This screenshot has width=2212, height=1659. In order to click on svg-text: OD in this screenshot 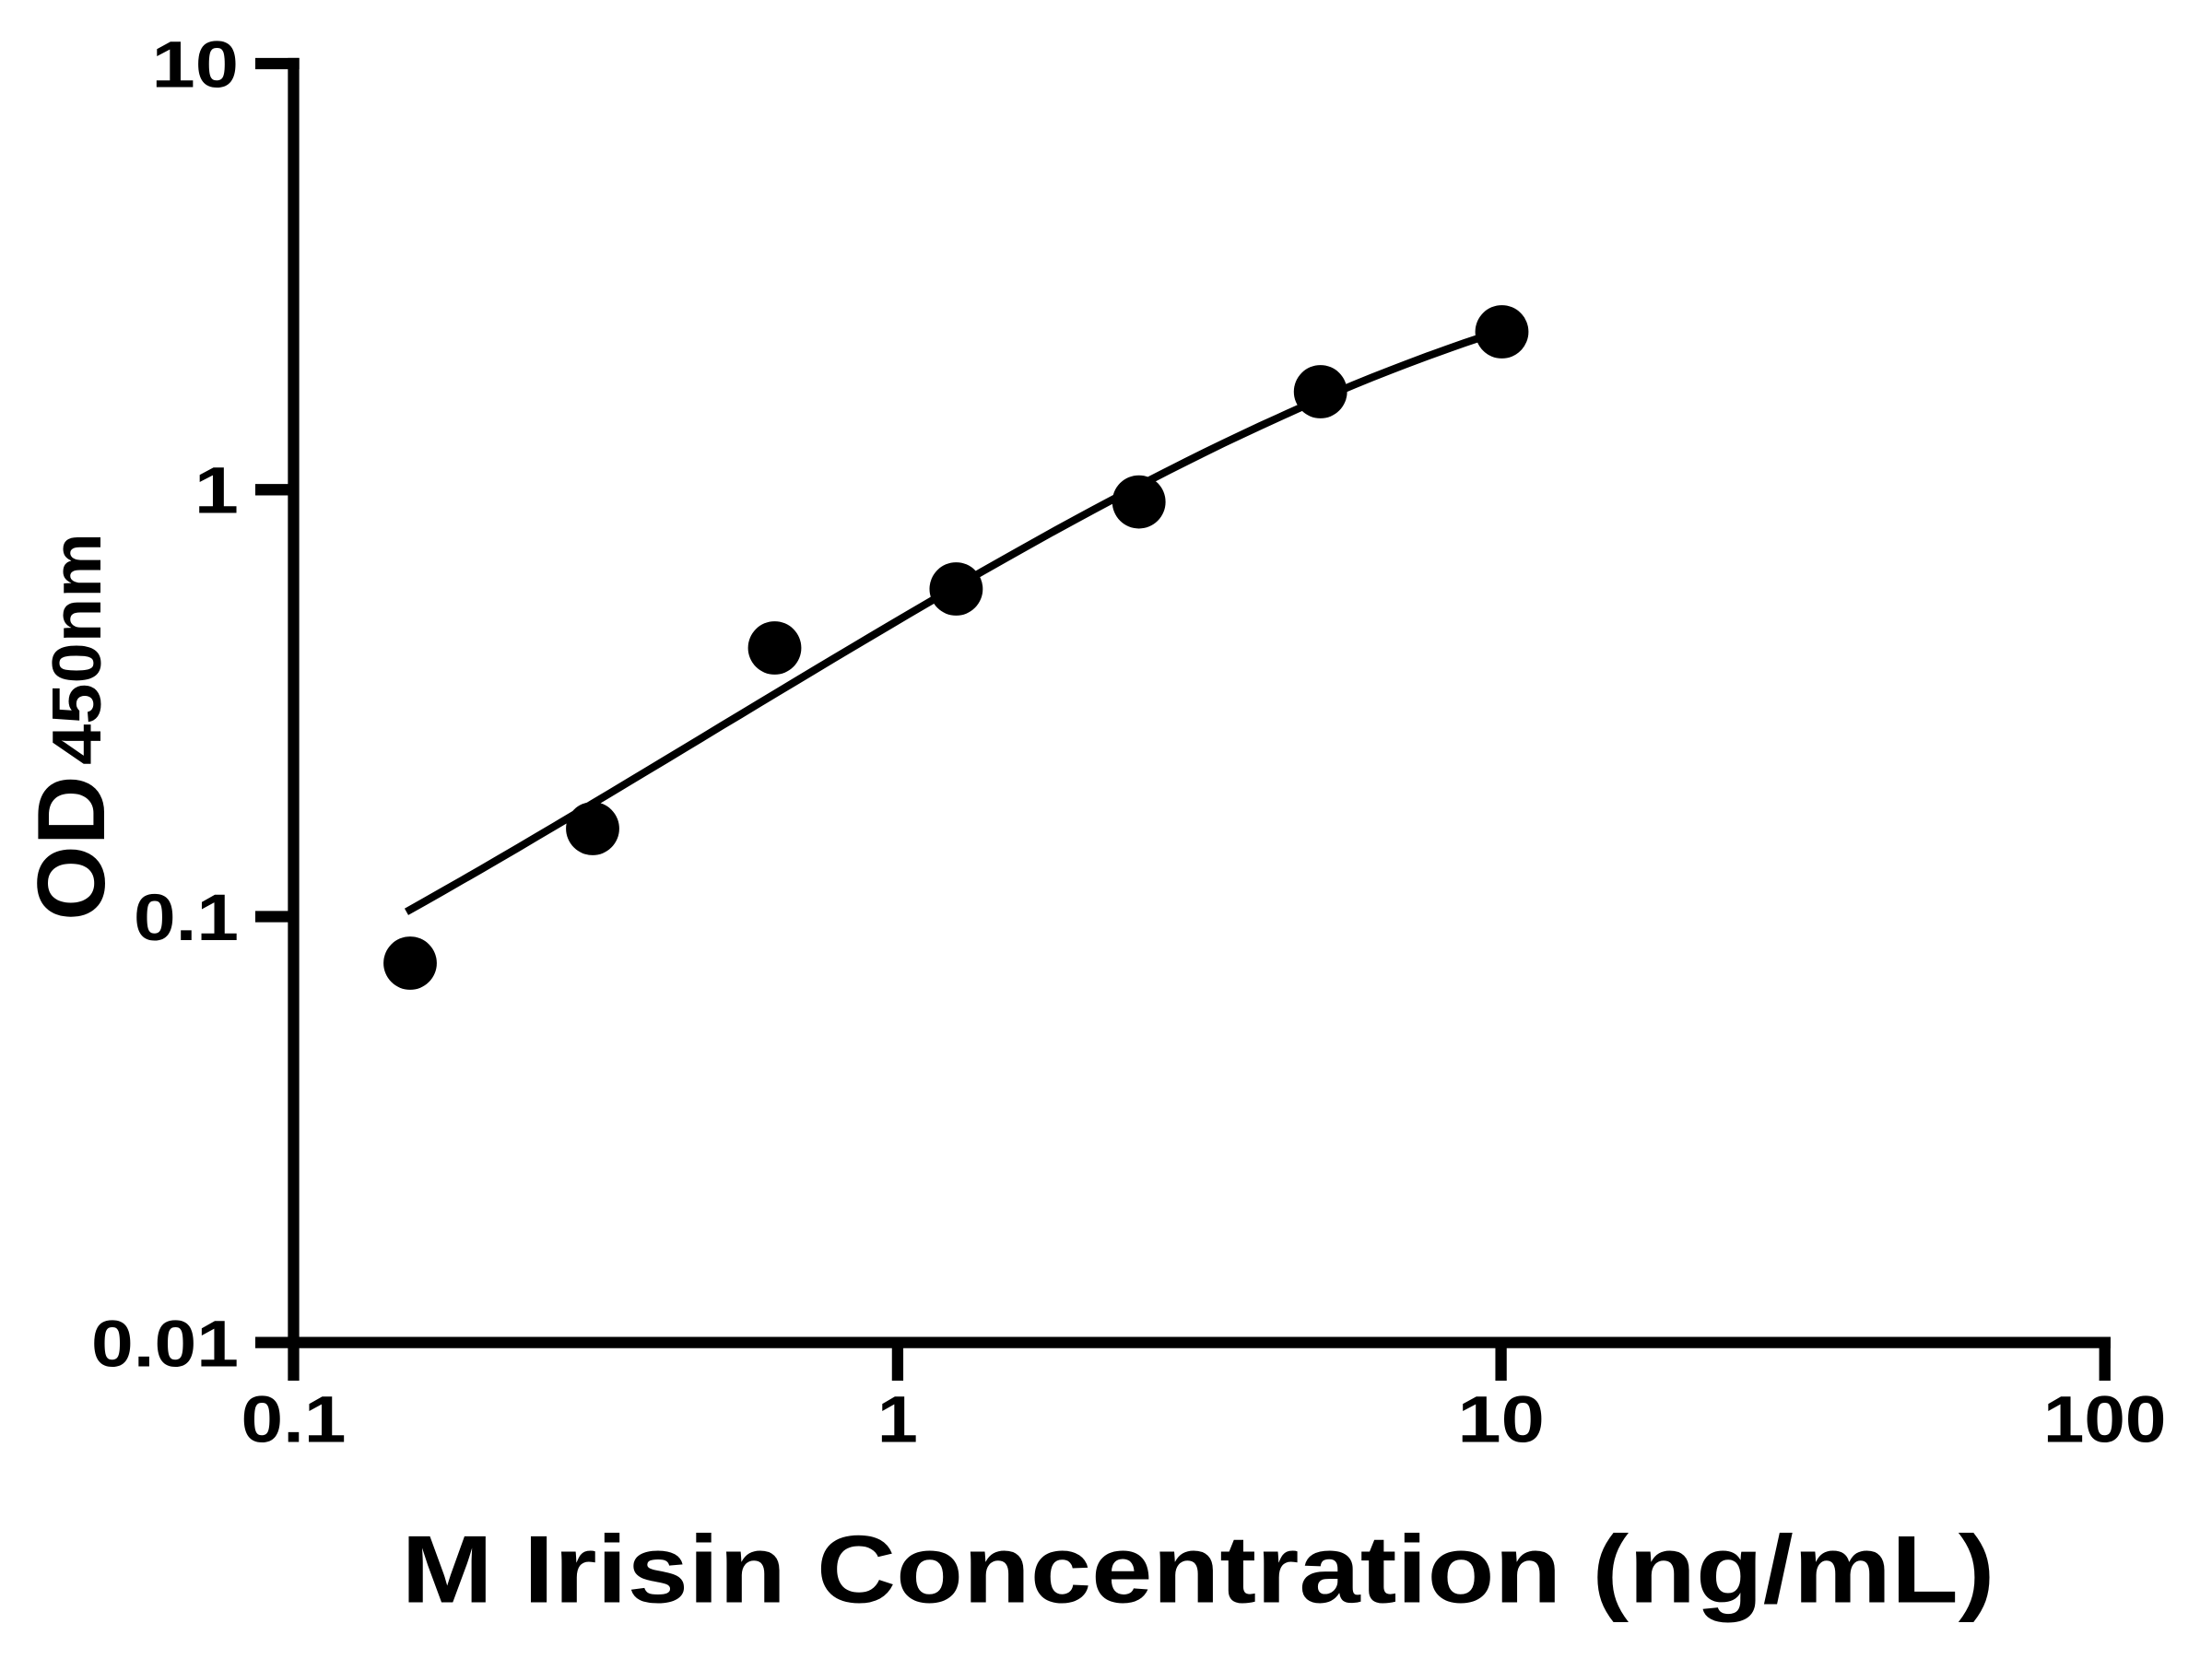, I will do `click(71, 848)`.